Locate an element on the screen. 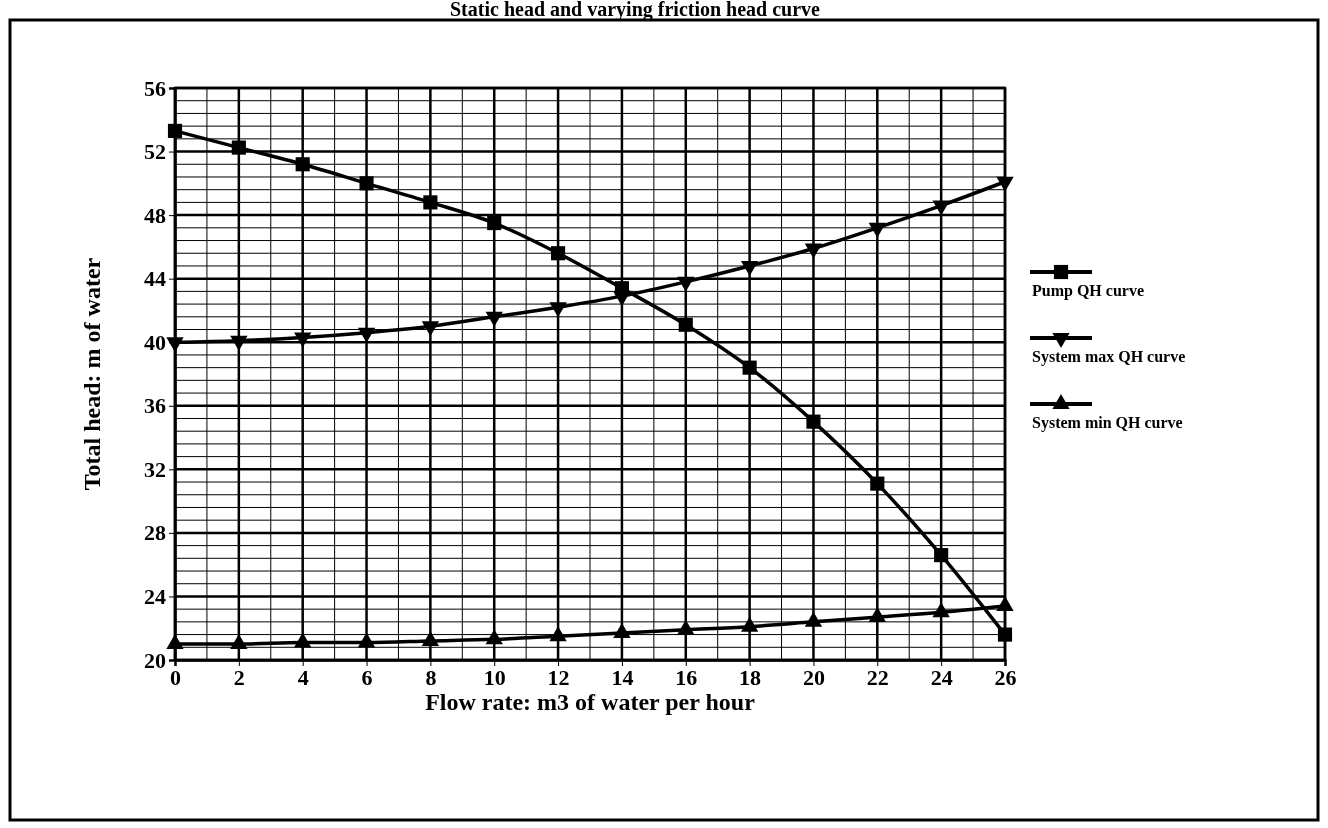  x-tick-label: 20 is located at coordinates (813, 677).